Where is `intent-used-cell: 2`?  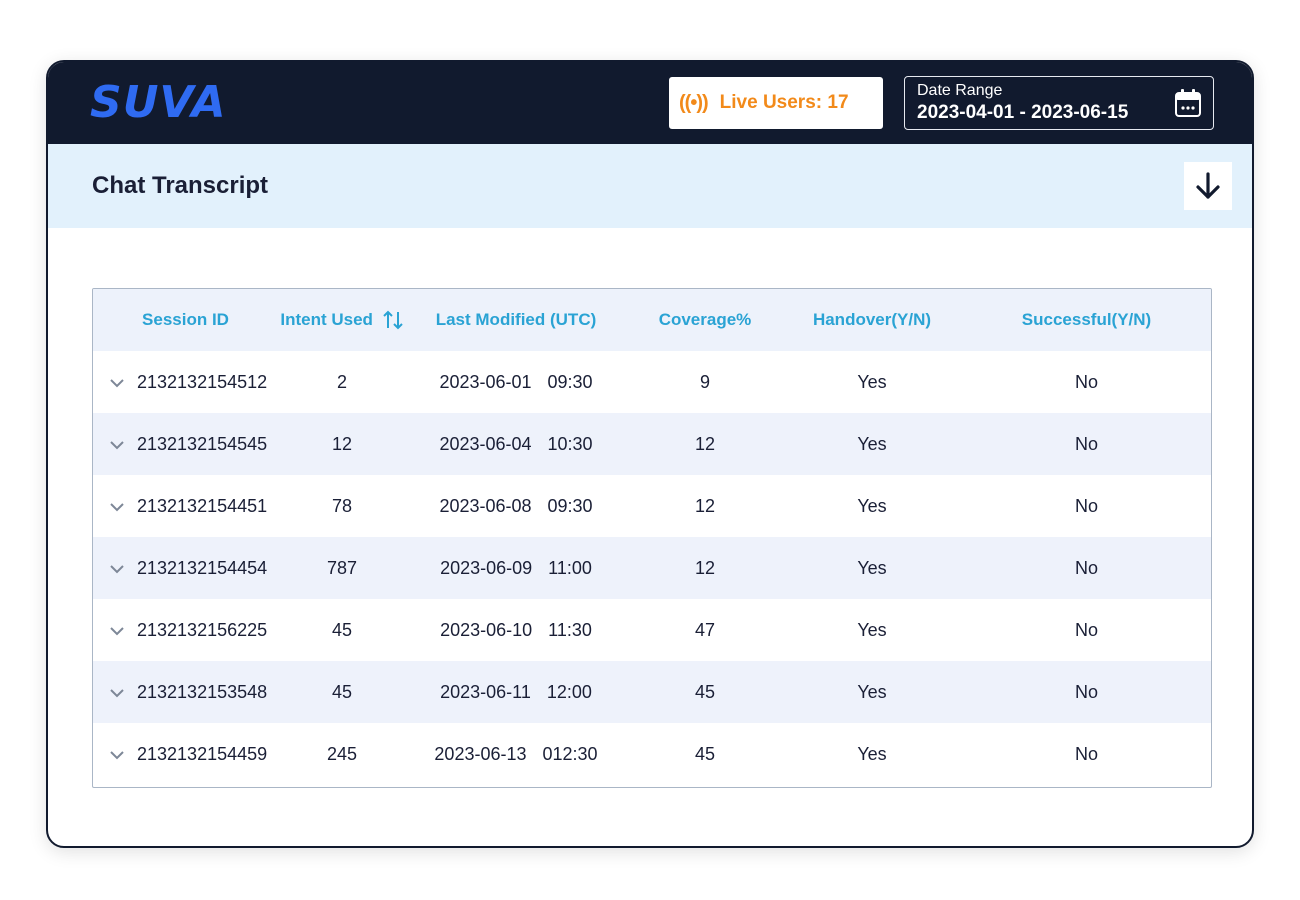
intent-used-cell: 2 is located at coordinates (342, 382).